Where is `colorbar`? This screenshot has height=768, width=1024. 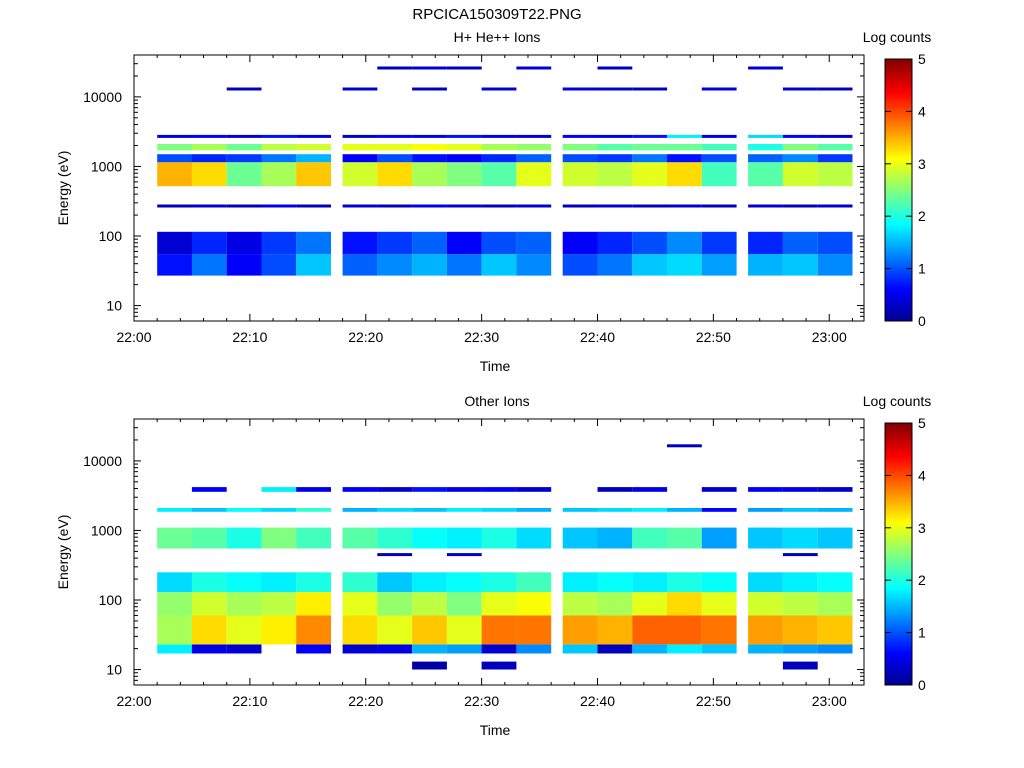 colorbar is located at coordinates (898, 554).